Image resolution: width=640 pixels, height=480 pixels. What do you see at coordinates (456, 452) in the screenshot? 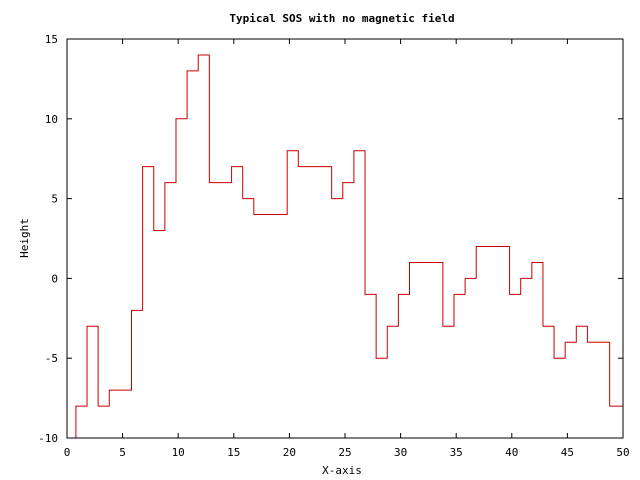
I see `x-tick-label: 35` at bounding box center [456, 452].